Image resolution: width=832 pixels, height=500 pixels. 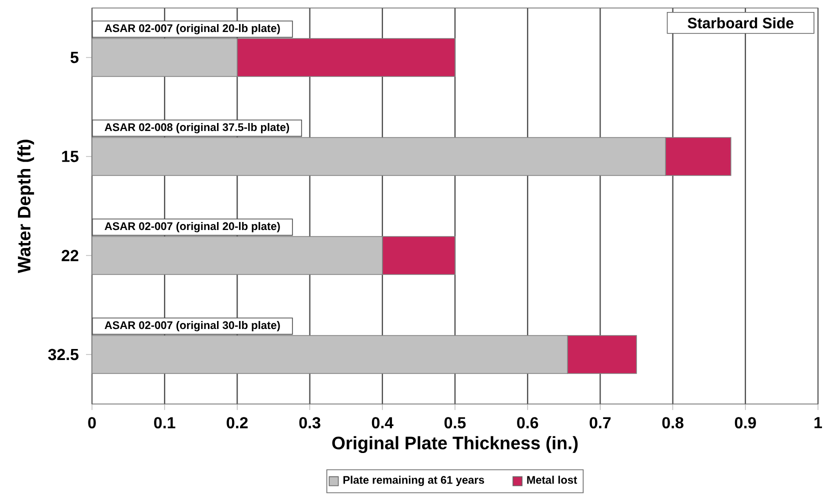 What do you see at coordinates (383, 422) in the screenshot?
I see `x-tick-label: 0.4` at bounding box center [383, 422].